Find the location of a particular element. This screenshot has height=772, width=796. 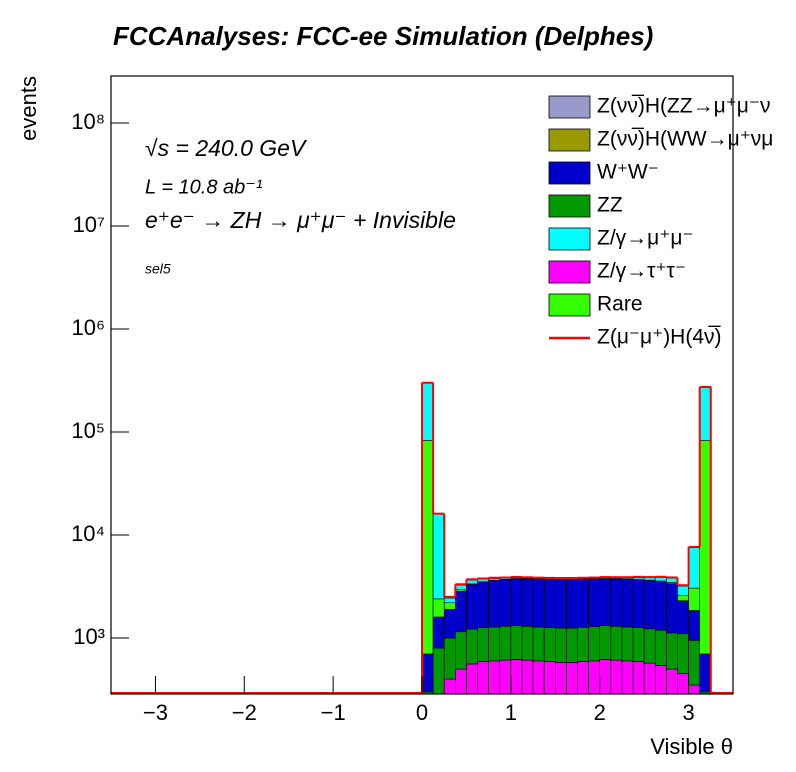

y-tick-label: 10⁶ is located at coordinates (88, 327).